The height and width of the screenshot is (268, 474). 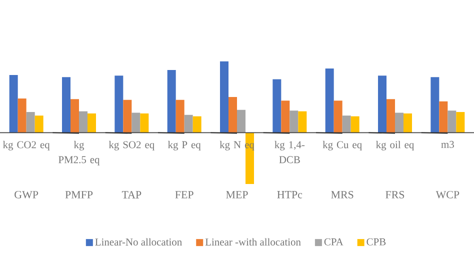 What do you see at coordinates (289, 152) in the screenshot?
I see `annotation: kg 1,4-DCB` at bounding box center [289, 152].